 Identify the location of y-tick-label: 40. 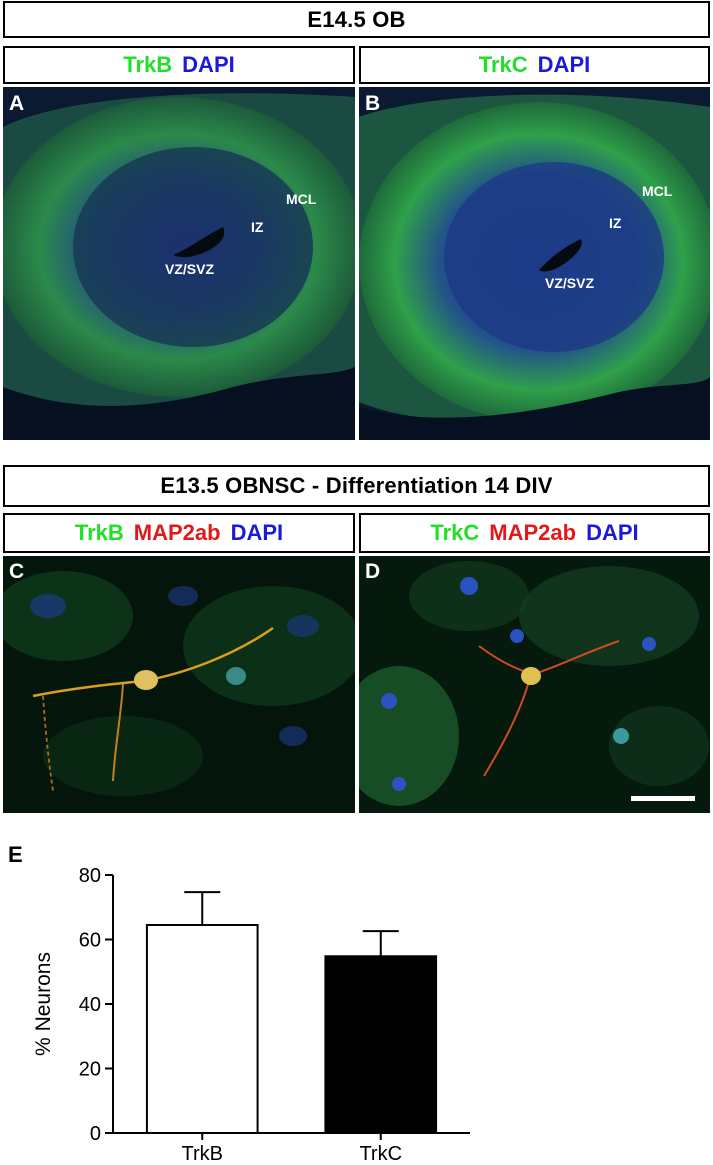
(90, 1005).